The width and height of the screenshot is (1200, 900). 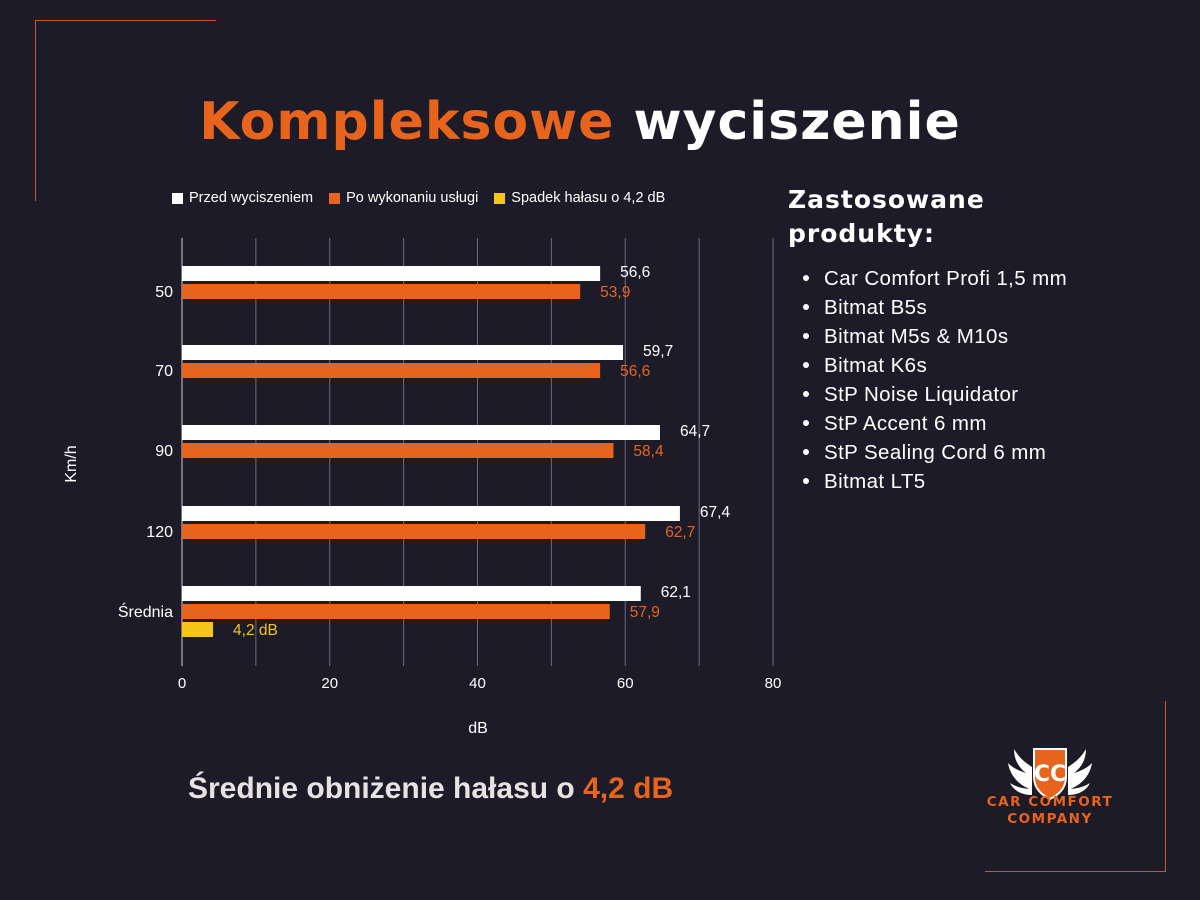 I want to click on y-axis-title: Km/h, so click(x=71, y=463).